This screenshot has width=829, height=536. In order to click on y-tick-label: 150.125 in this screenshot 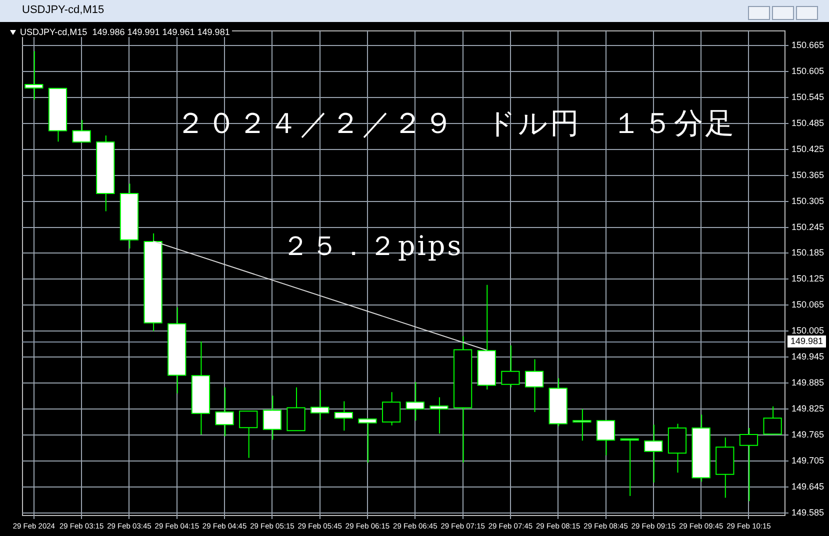, I will do `click(807, 279)`.